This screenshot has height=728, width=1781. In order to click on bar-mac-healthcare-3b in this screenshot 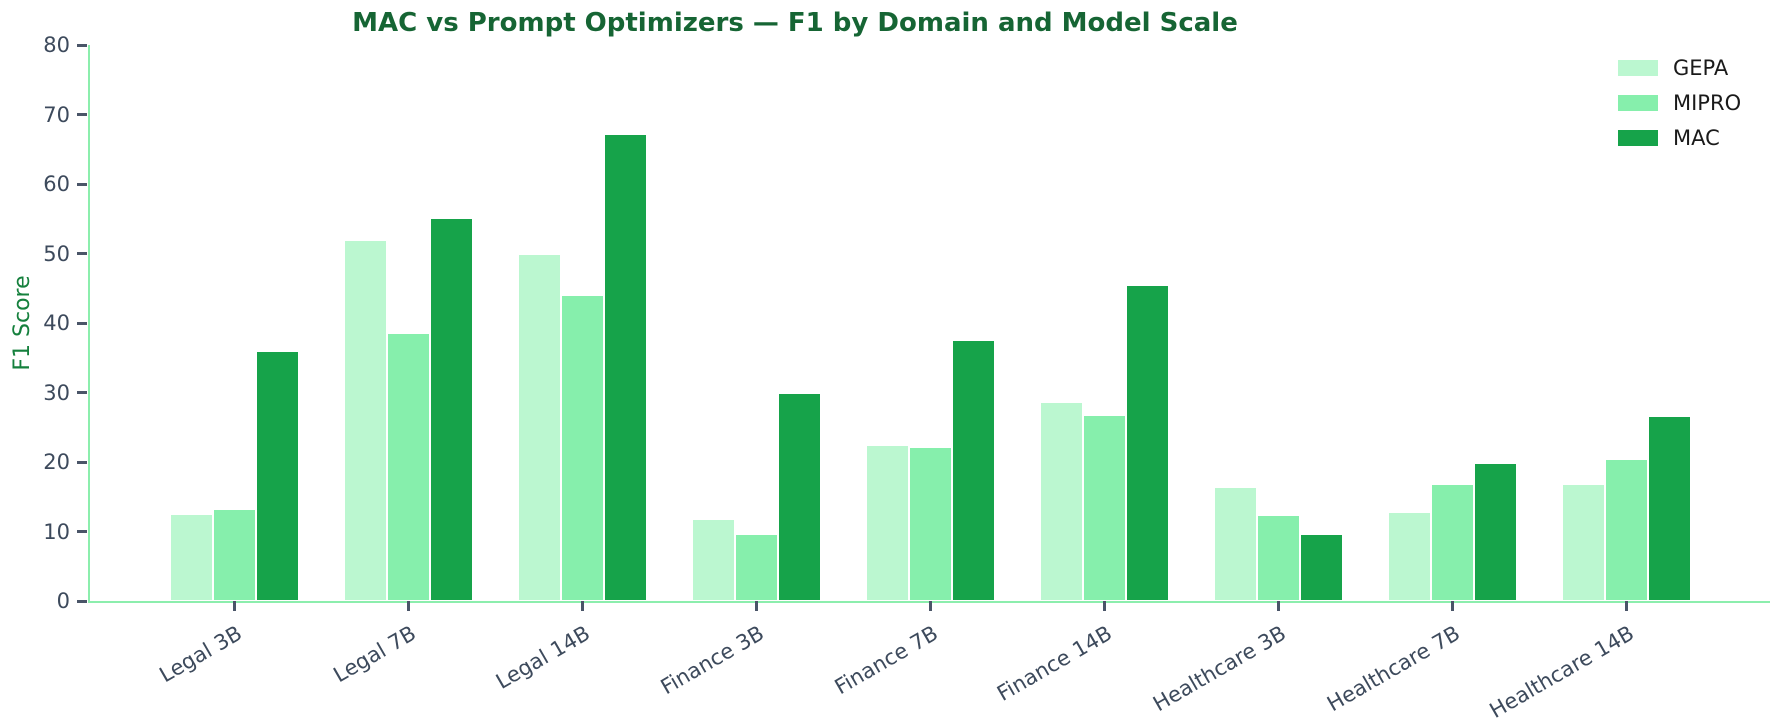, I will do `click(1321, 567)`.